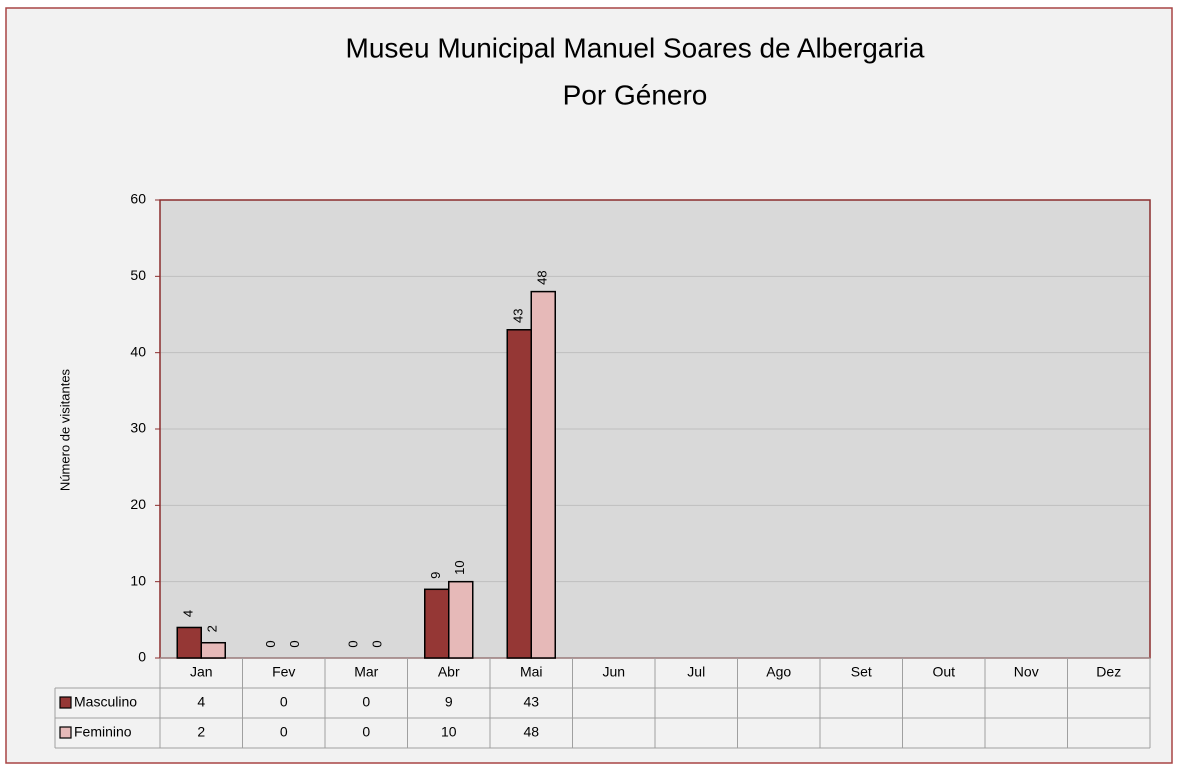 This screenshot has width=1178, height=769. What do you see at coordinates (201, 702) in the screenshot?
I see `table-cell: 4` at bounding box center [201, 702].